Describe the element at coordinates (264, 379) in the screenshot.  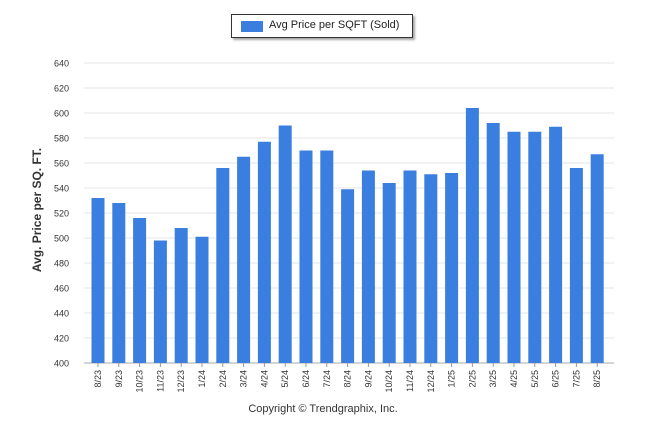
I see `x-tick-label: 4/24` at that location.